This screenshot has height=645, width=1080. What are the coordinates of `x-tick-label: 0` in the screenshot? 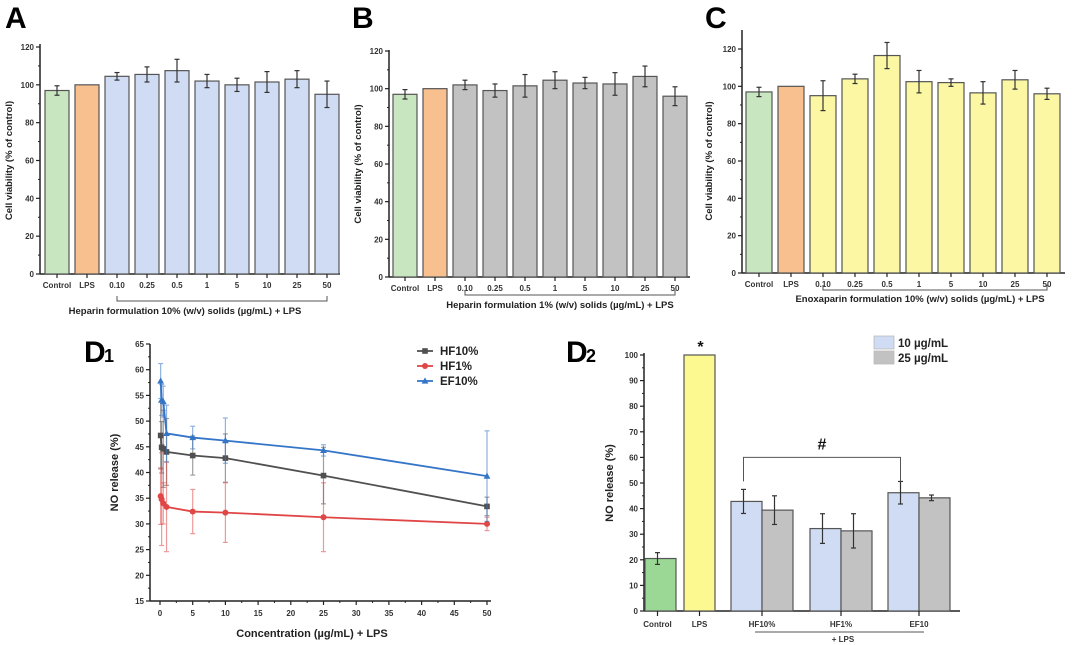 It's located at (160, 613).